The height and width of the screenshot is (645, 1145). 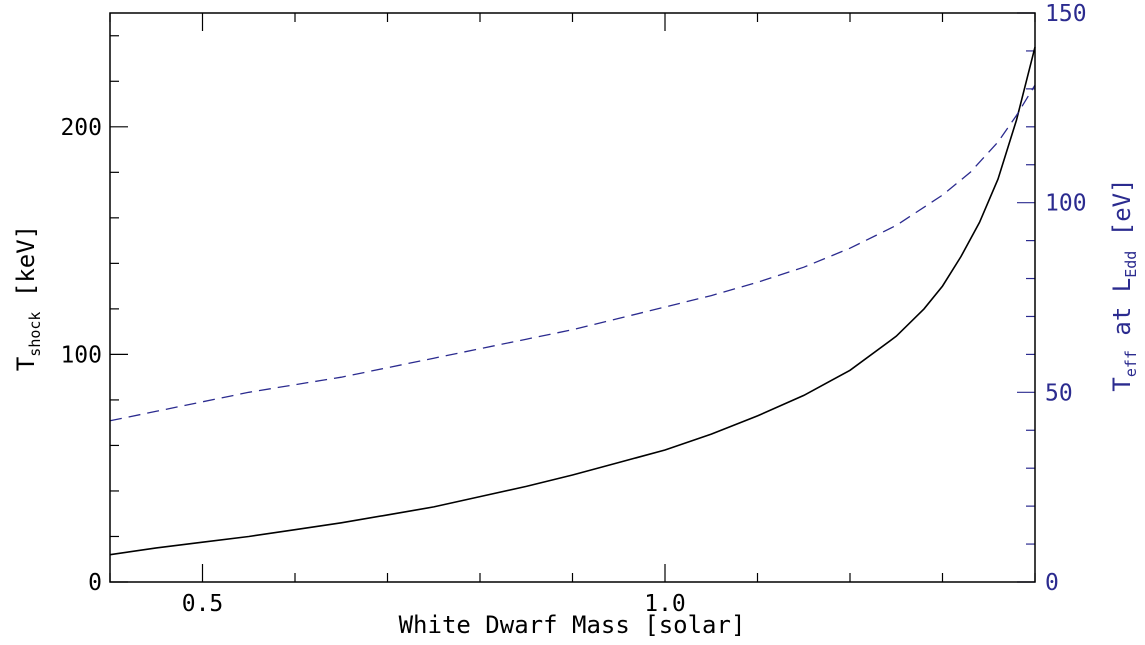 What do you see at coordinates (26, 268) in the screenshot?
I see `y-left-label-unit: [keV]` at bounding box center [26, 268].